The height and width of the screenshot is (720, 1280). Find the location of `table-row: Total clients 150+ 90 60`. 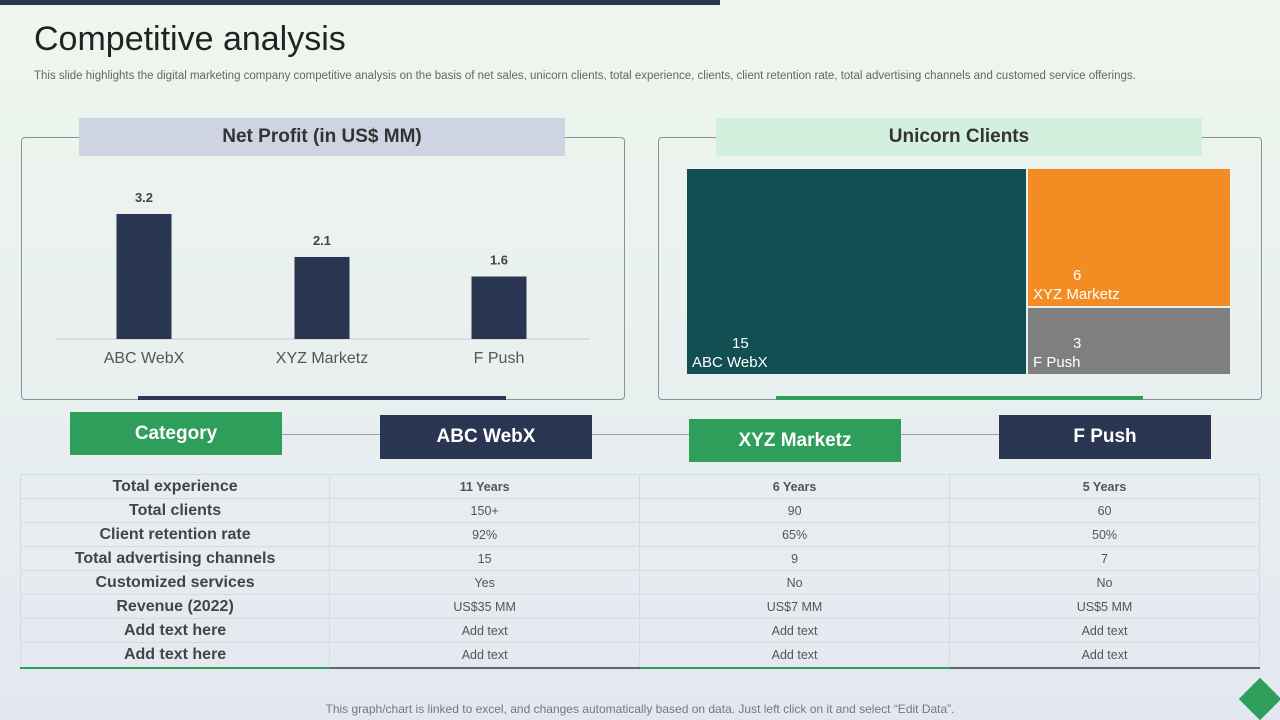

table-row: Total clients 150+ 90 60 is located at coordinates (639, 510).